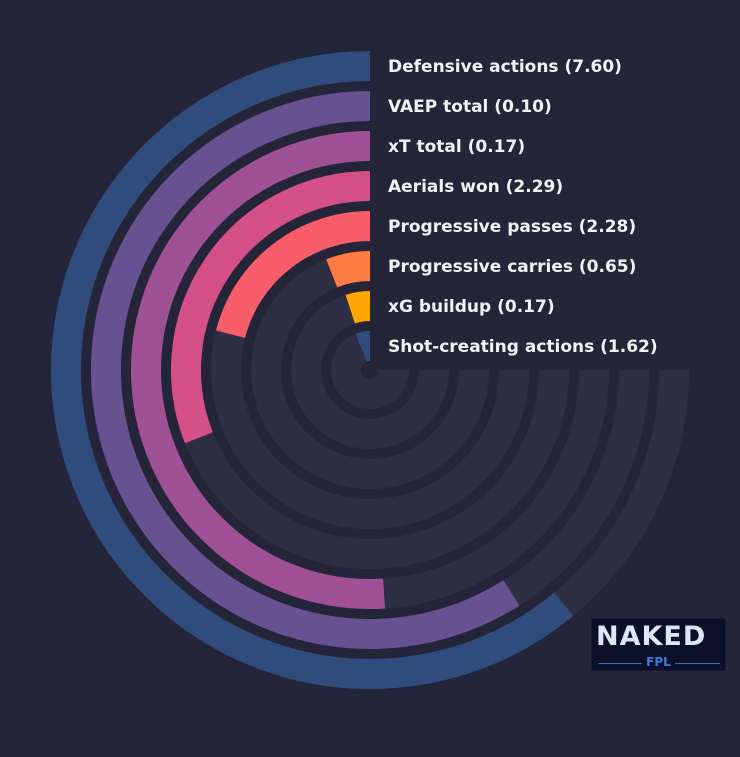 This screenshot has width=740, height=757. What do you see at coordinates (523, 347) in the screenshot?
I see `bar-label-7: Shot-creating actions (1.62)` at bounding box center [523, 347].